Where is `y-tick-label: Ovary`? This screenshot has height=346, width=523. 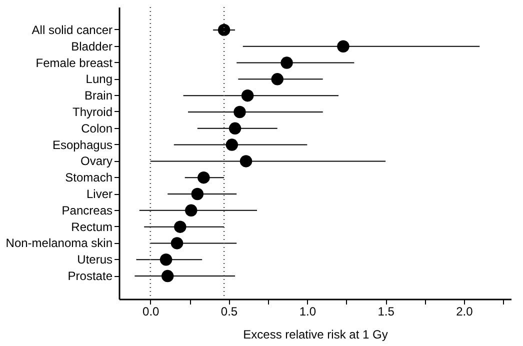 y-tick-label: Ovary is located at coordinates (96, 161).